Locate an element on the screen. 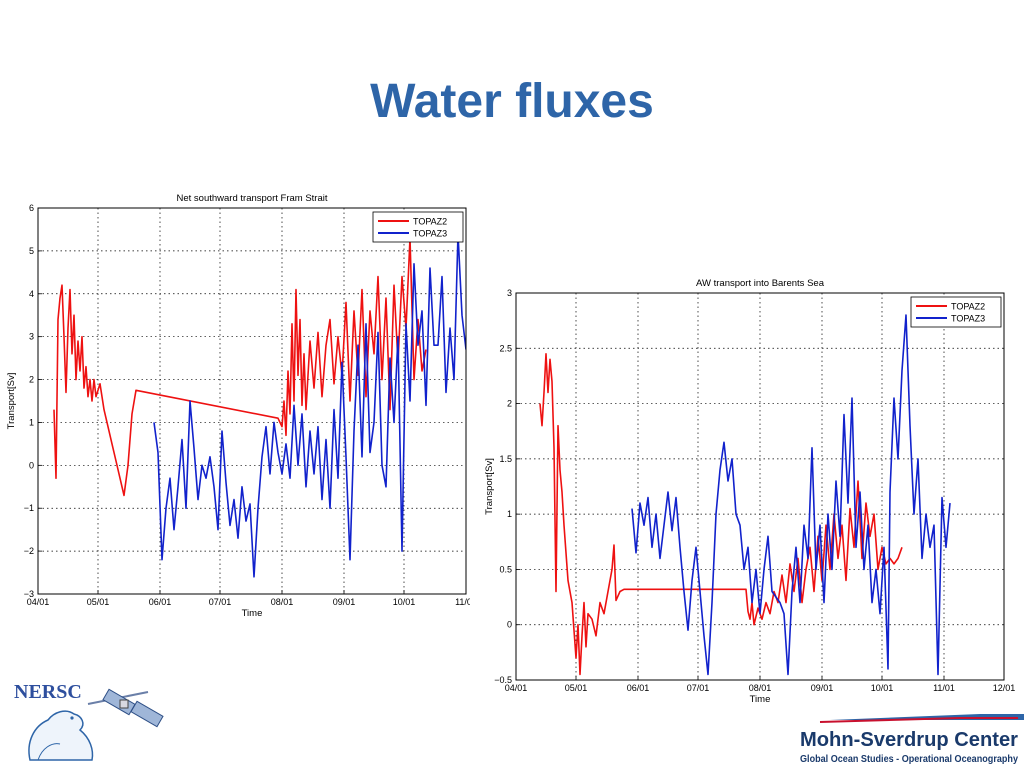  barents-series-topaz2 is located at coordinates (721, 514).